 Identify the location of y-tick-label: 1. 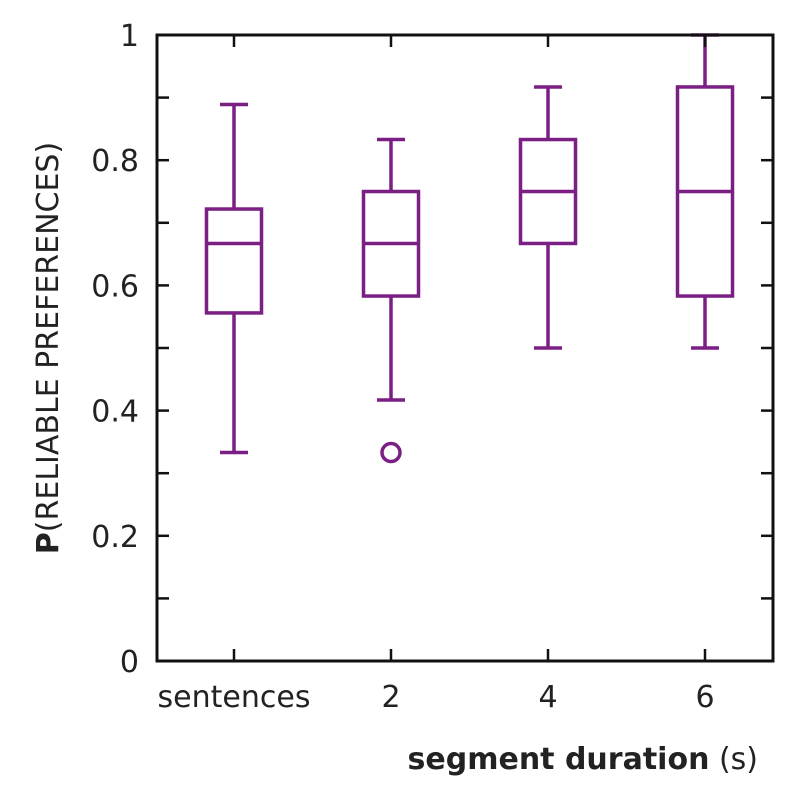
(129, 36).